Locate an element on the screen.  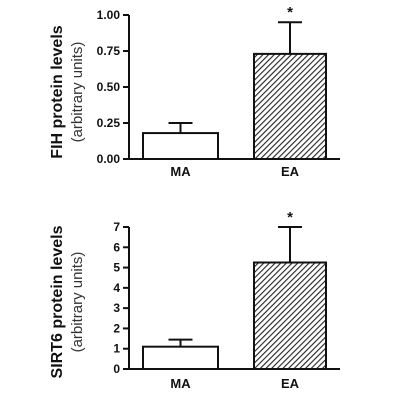
fih-y-axis: 0.00 0.25 0.50 0.75 1.00 is located at coordinates (113, 87).